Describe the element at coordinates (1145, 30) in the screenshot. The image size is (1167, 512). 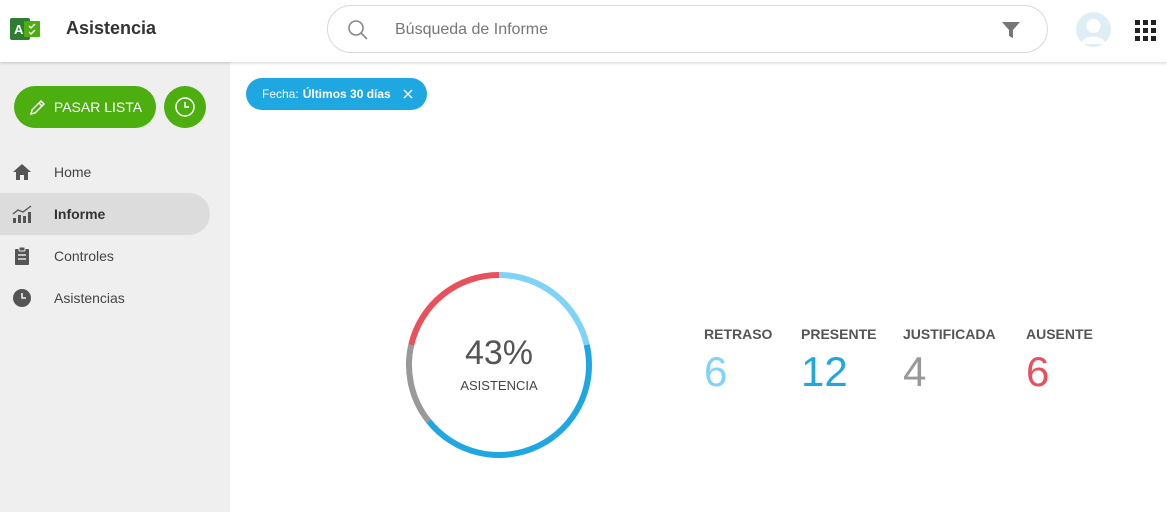
I see `apps-grid-icon` at that location.